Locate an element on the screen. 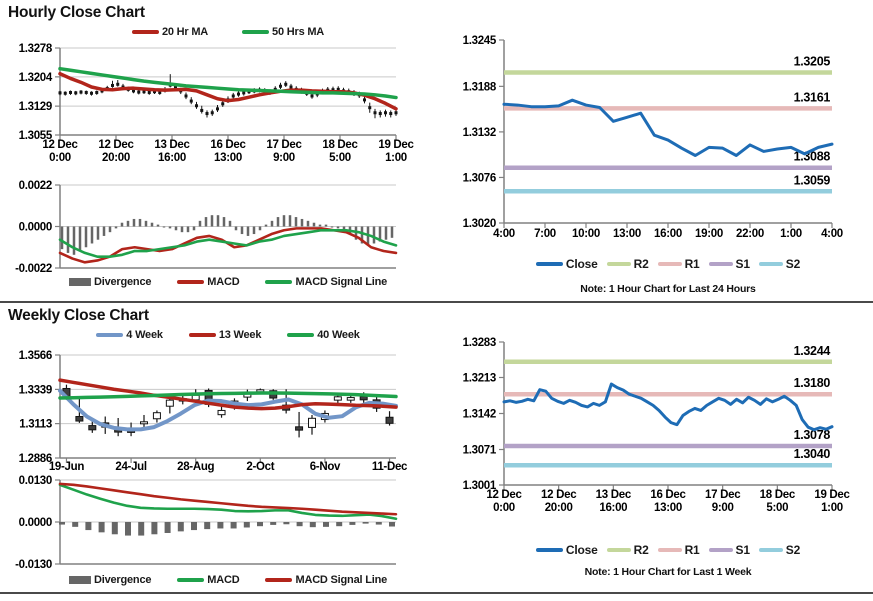  svg-text: 0.0000 is located at coordinates (35, 228).